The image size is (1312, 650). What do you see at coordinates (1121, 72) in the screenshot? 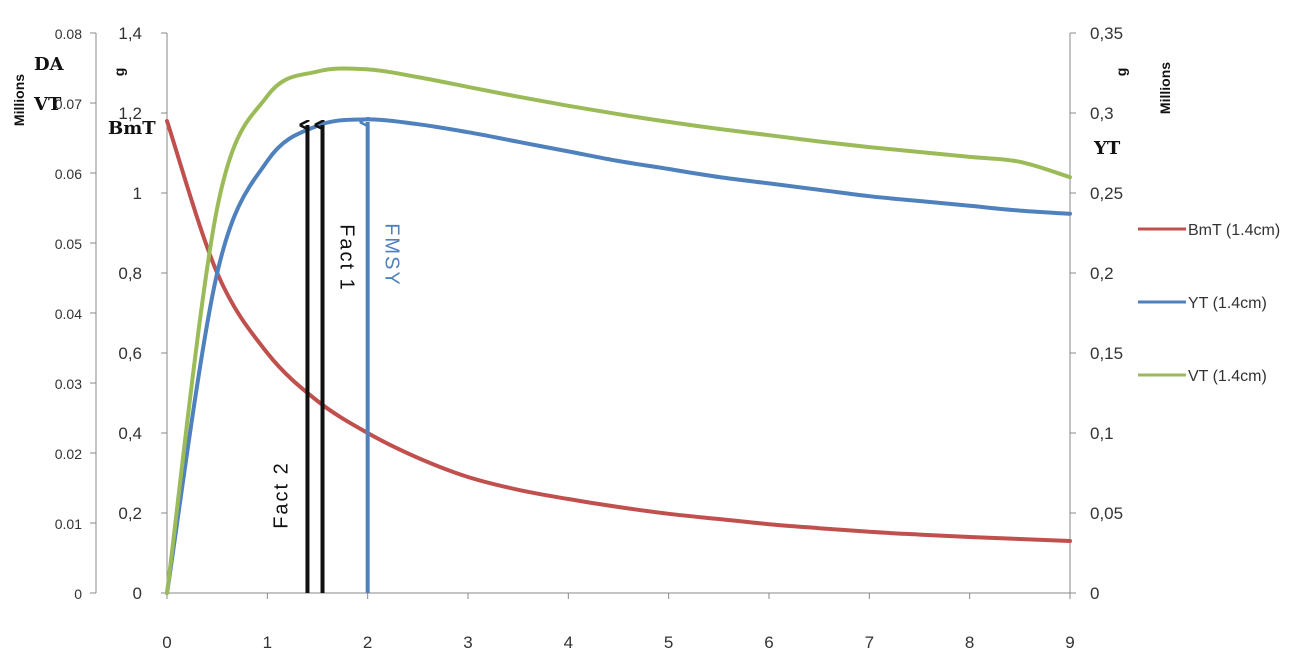
I see `right-unit-label: g` at bounding box center [1121, 72].